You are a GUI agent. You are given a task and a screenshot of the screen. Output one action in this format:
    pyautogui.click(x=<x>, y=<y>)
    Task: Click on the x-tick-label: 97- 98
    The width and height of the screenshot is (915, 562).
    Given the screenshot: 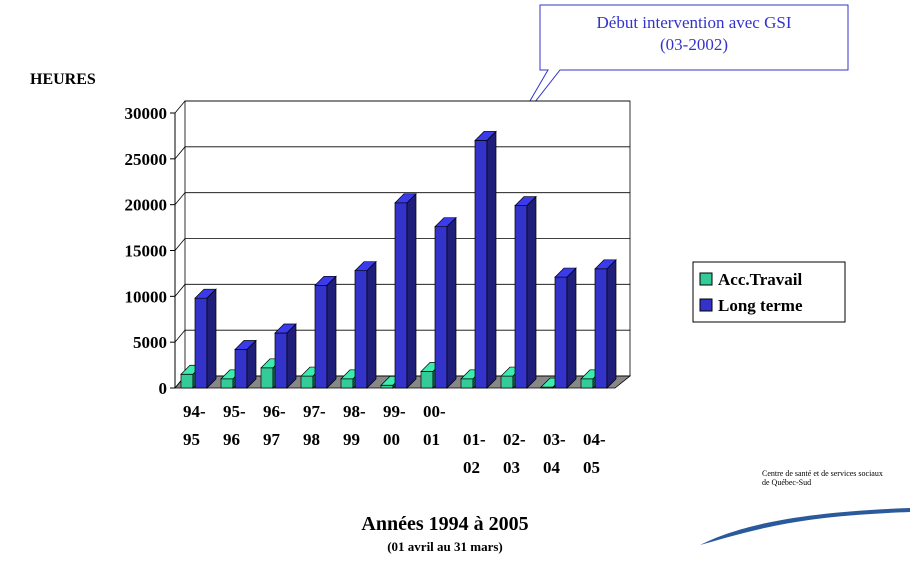 What is the action you would take?
    pyautogui.click(x=314, y=425)
    